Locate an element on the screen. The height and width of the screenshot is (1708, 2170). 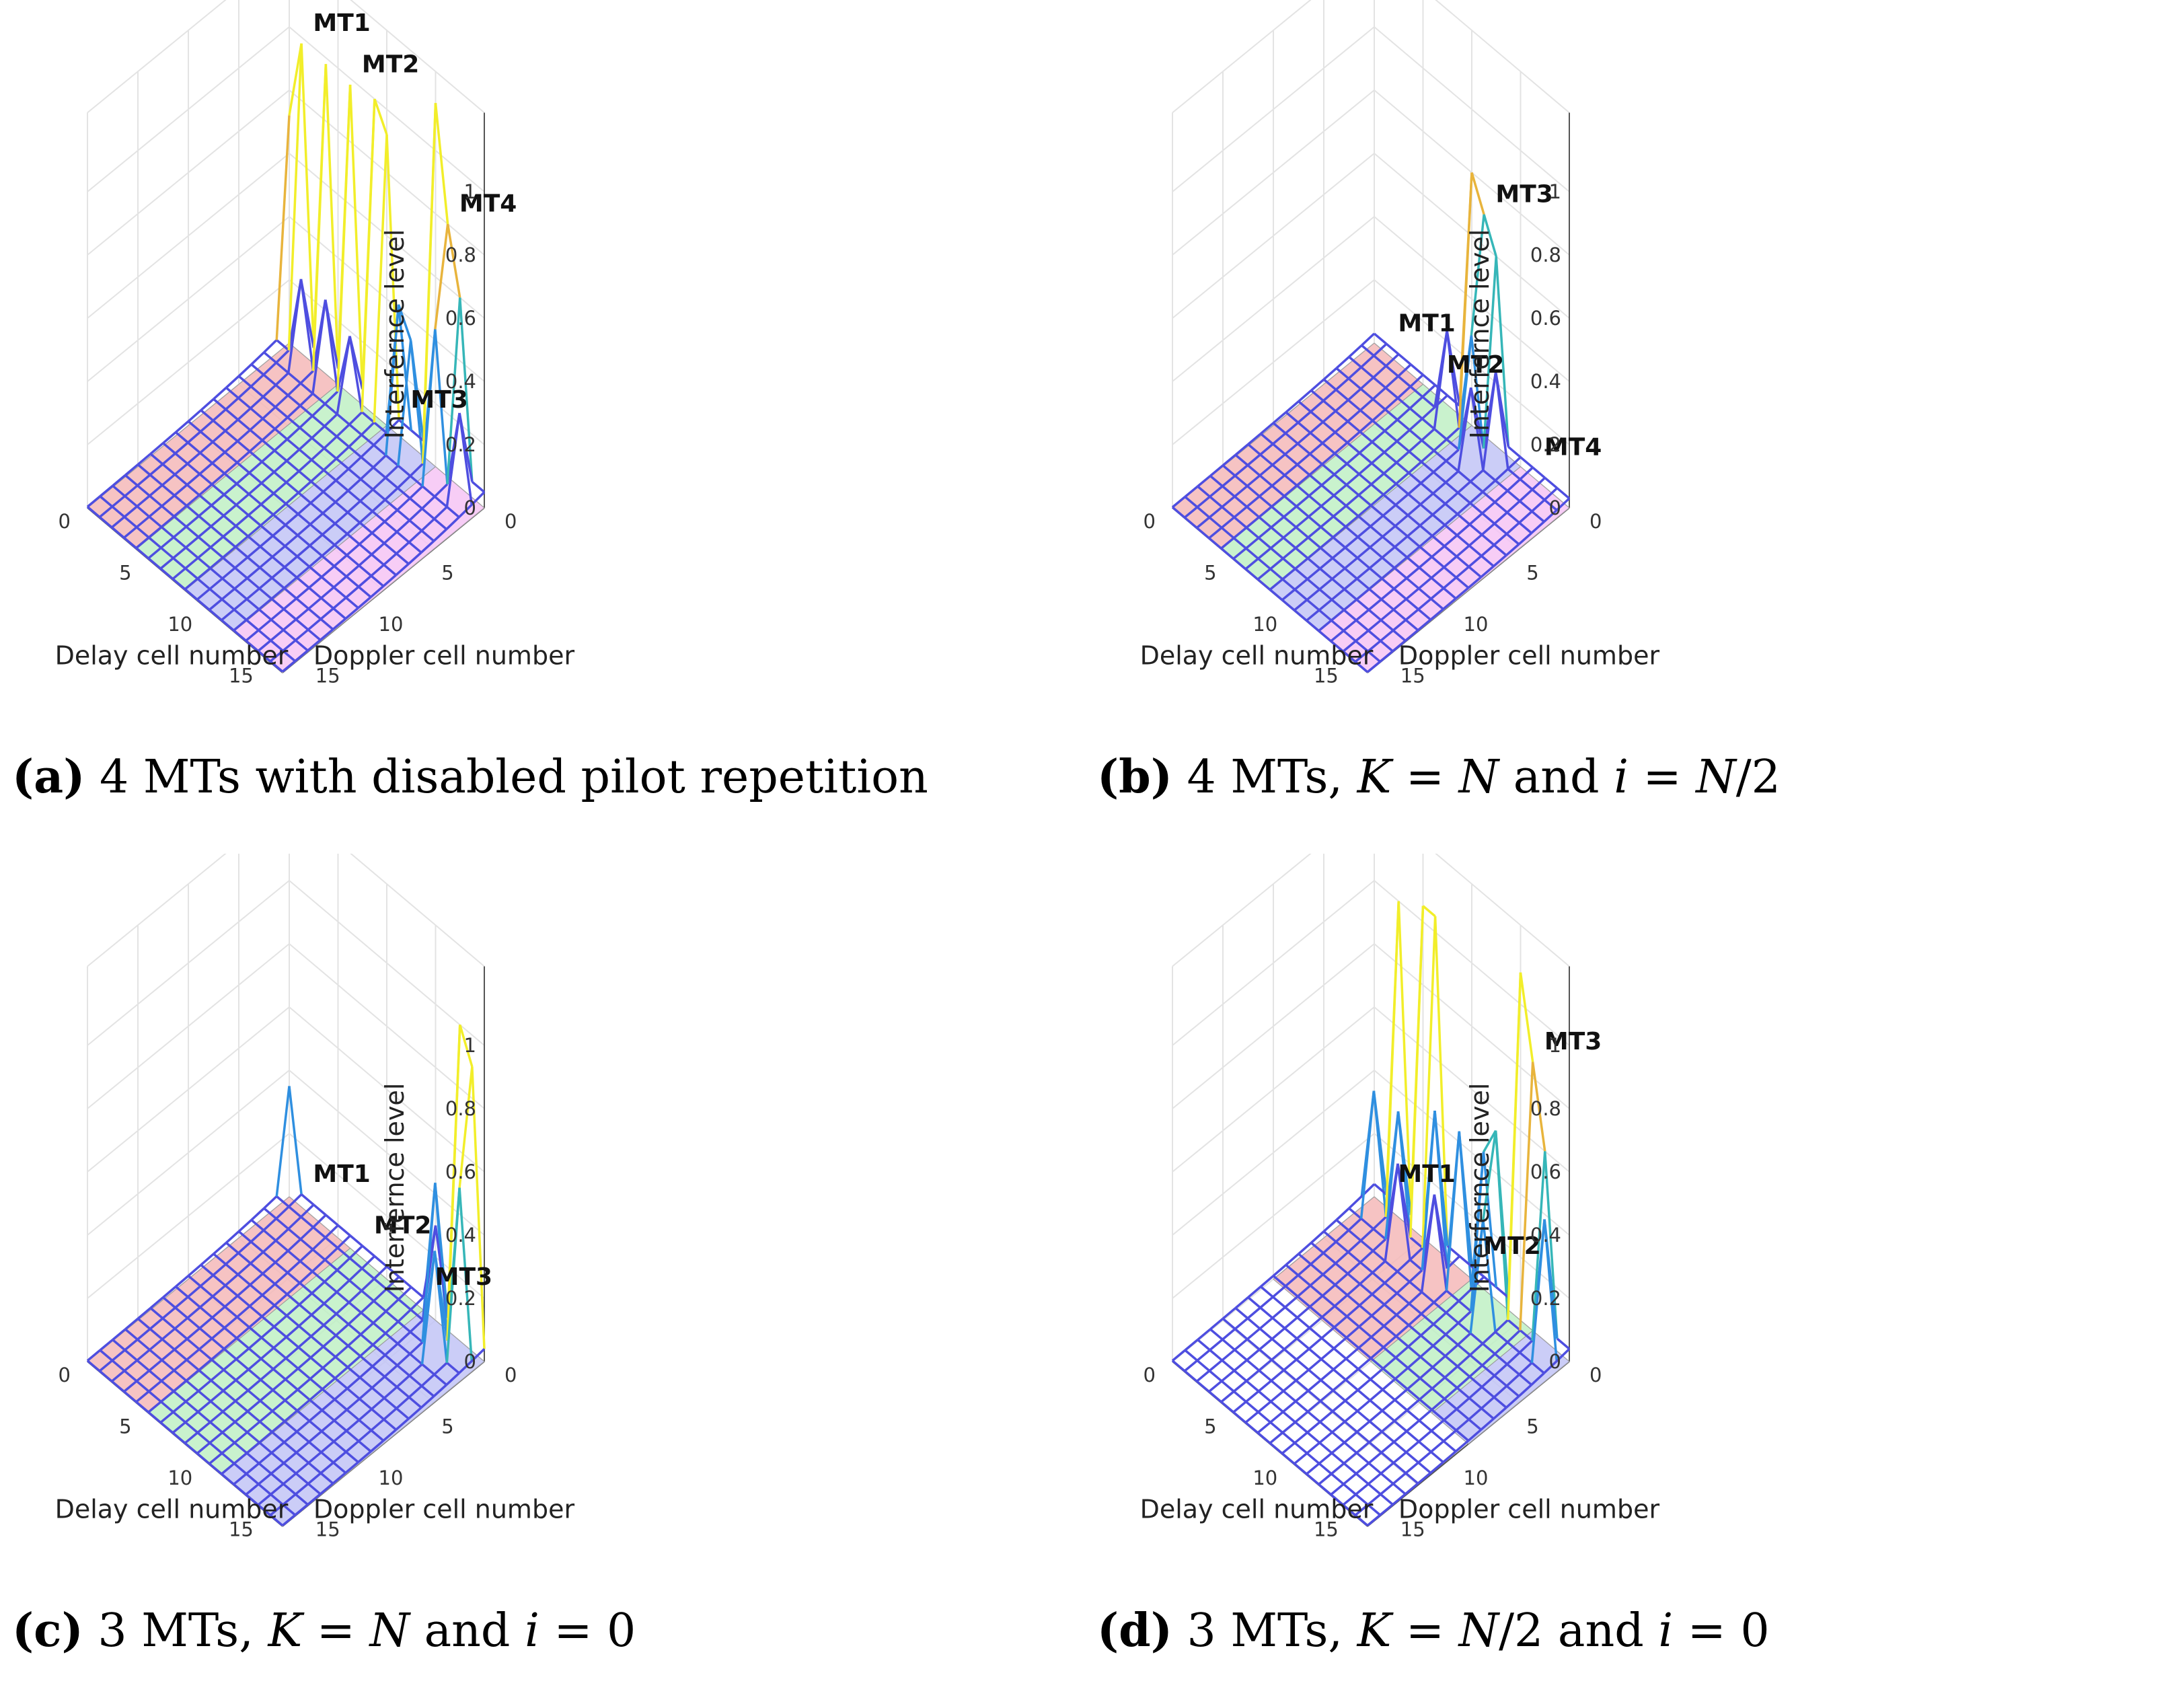
z-axis-label: Interfernce level is located at coordinates (395, 1188).